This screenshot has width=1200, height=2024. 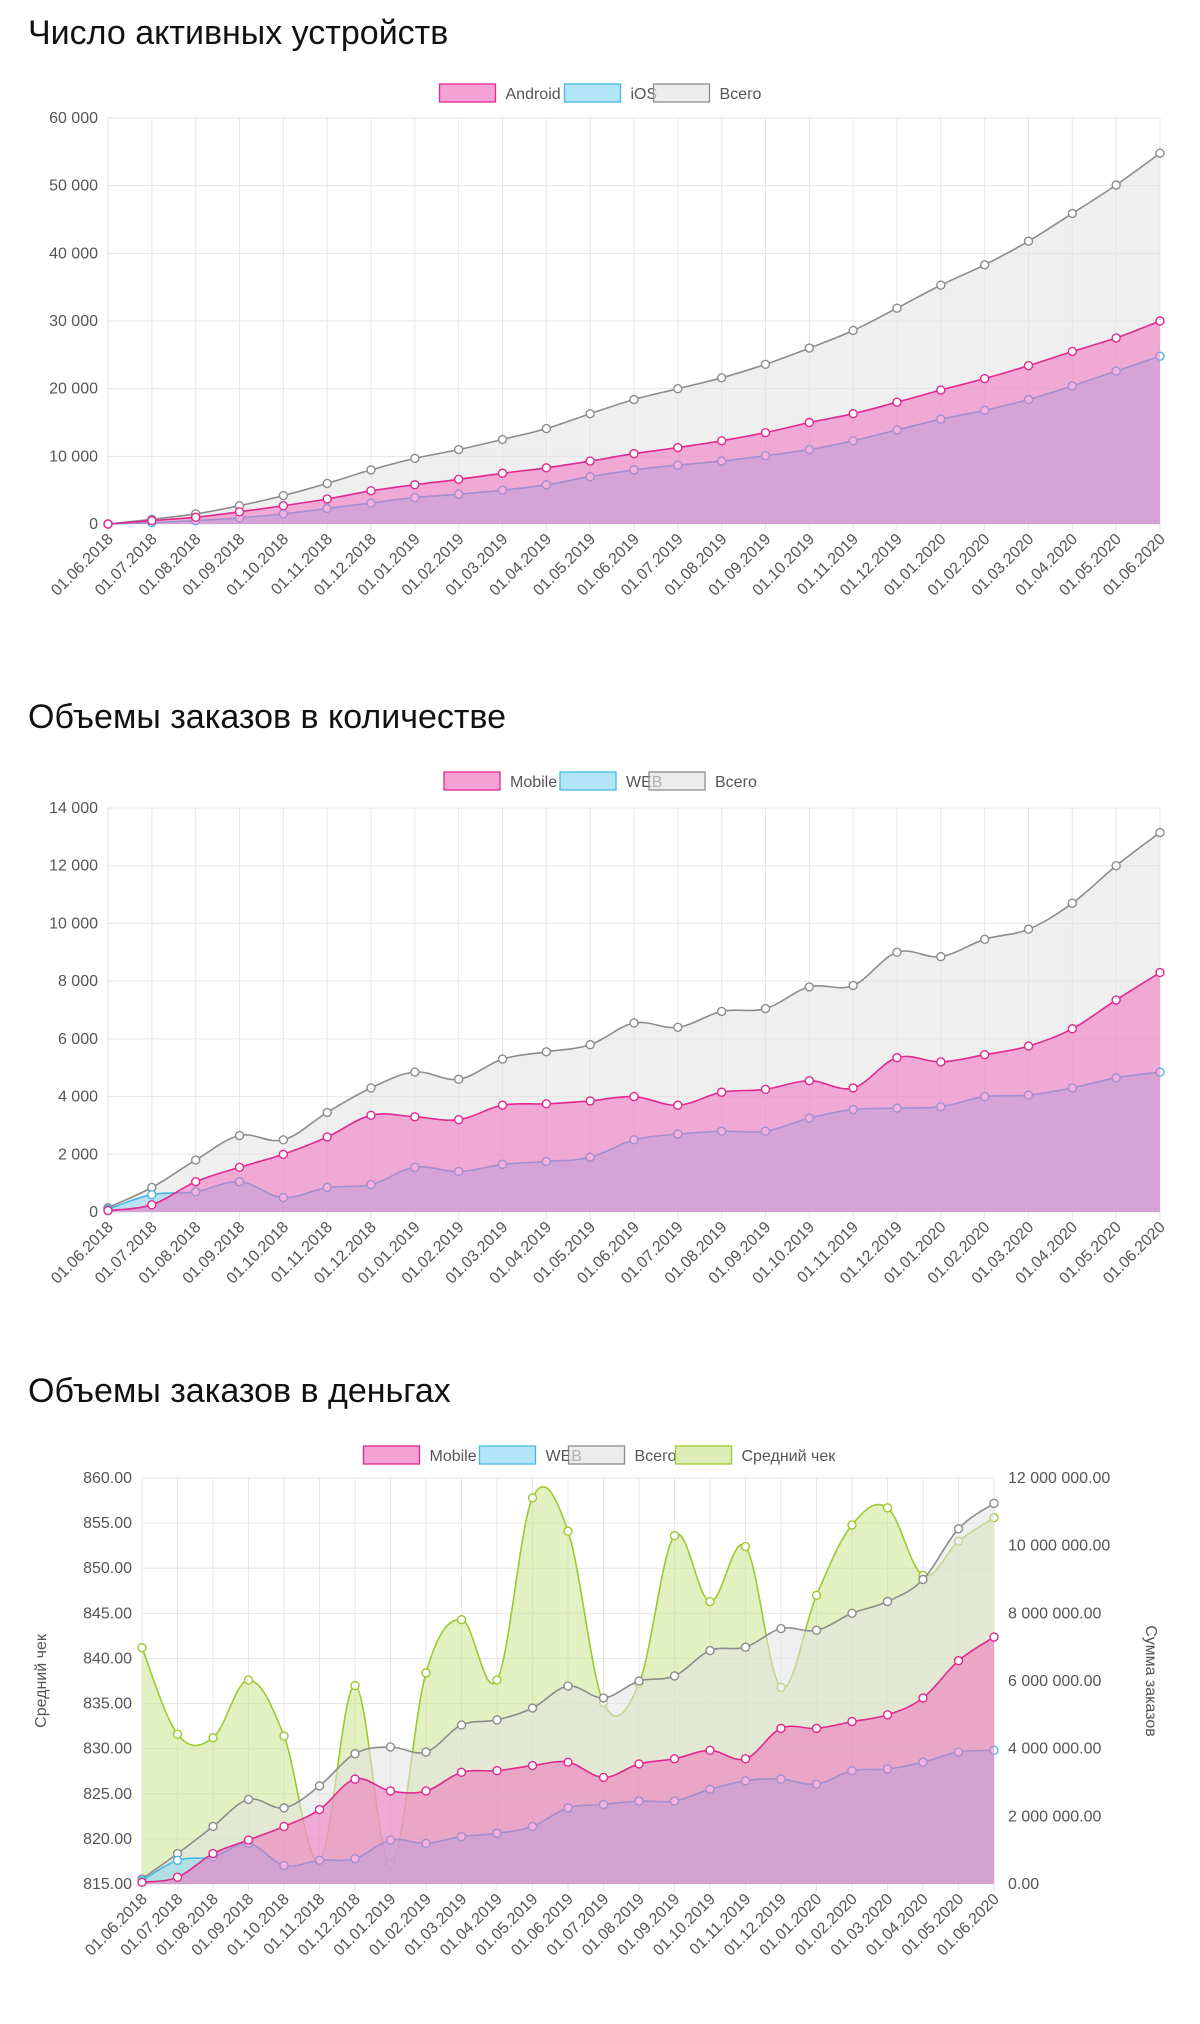 I want to click on legend-item-всего: Всего, so click(x=702, y=781).